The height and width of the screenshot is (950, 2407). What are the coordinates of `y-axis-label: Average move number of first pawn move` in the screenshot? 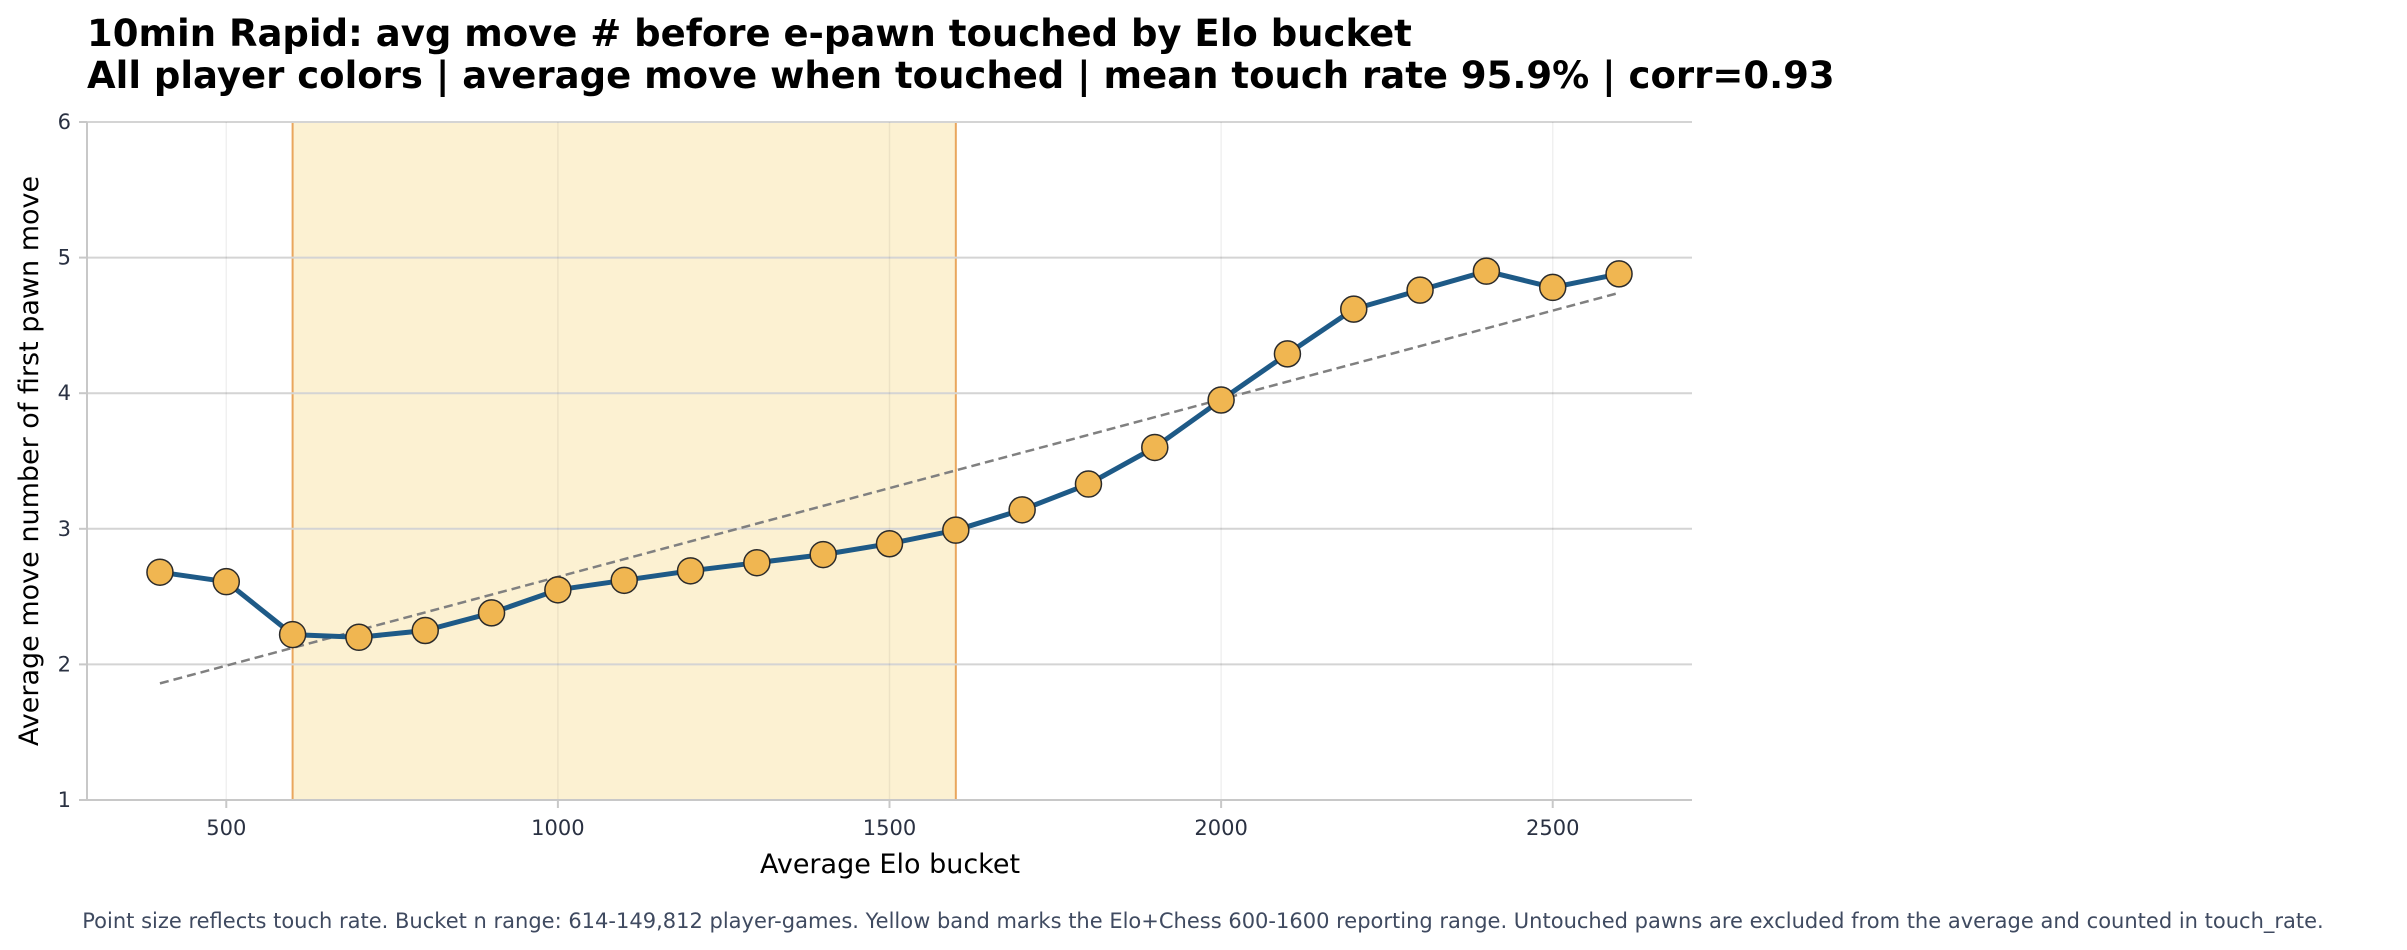 It's located at (29, 461).